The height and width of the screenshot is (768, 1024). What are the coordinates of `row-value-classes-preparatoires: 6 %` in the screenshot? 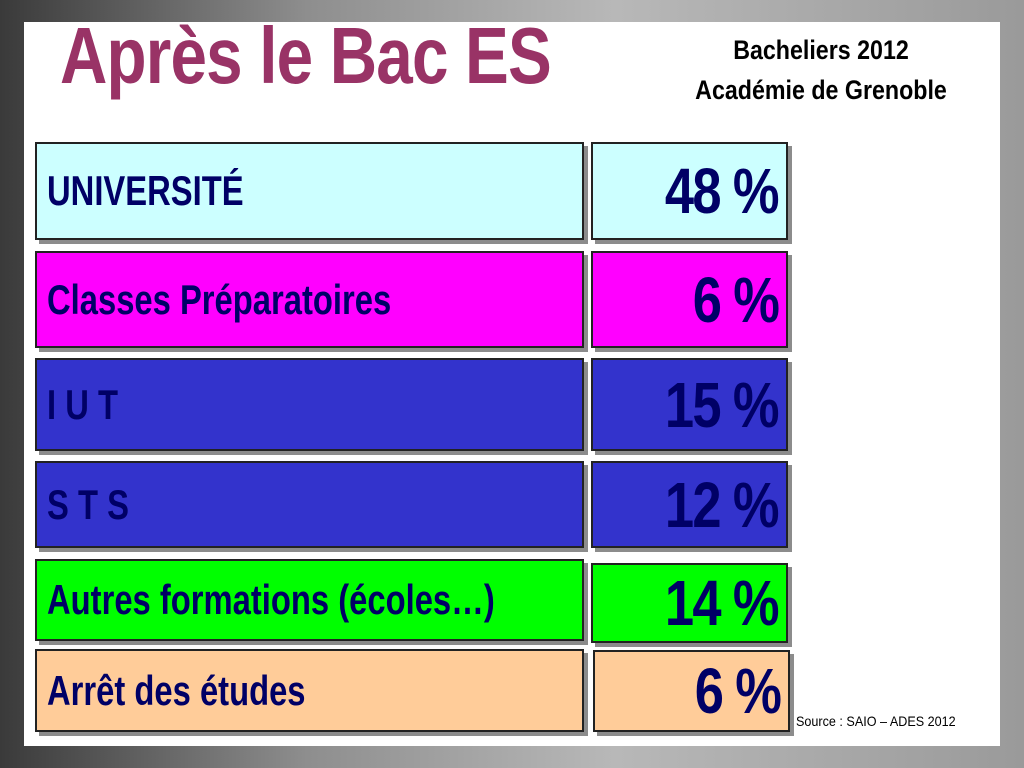 It's located at (689, 299).